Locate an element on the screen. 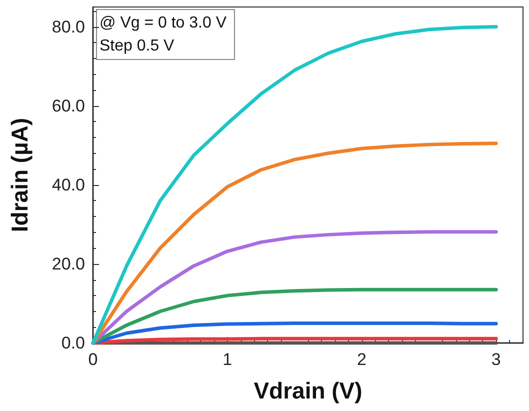 The height and width of the screenshot is (411, 529). x-axis-title: Vdrain (V) is located at coordinates (308, 391).